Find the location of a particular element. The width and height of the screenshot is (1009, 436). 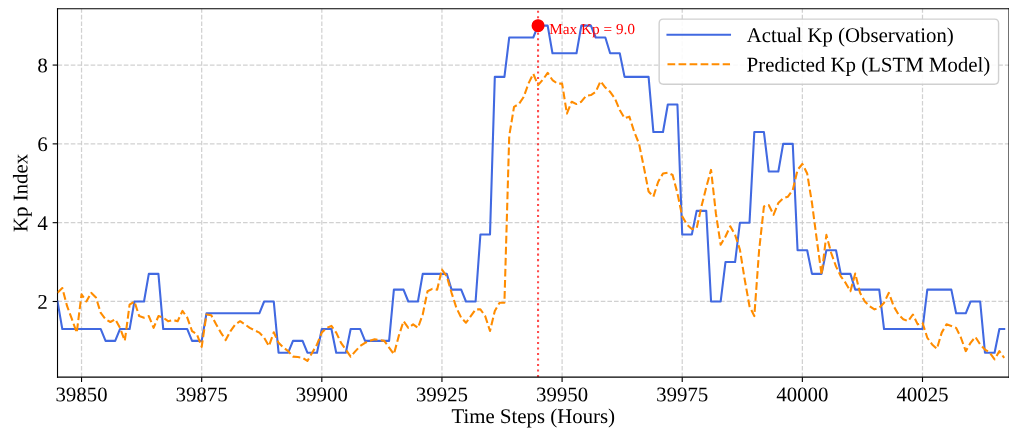

x-tick-label: 39925 is located at coordinates (442, 394).